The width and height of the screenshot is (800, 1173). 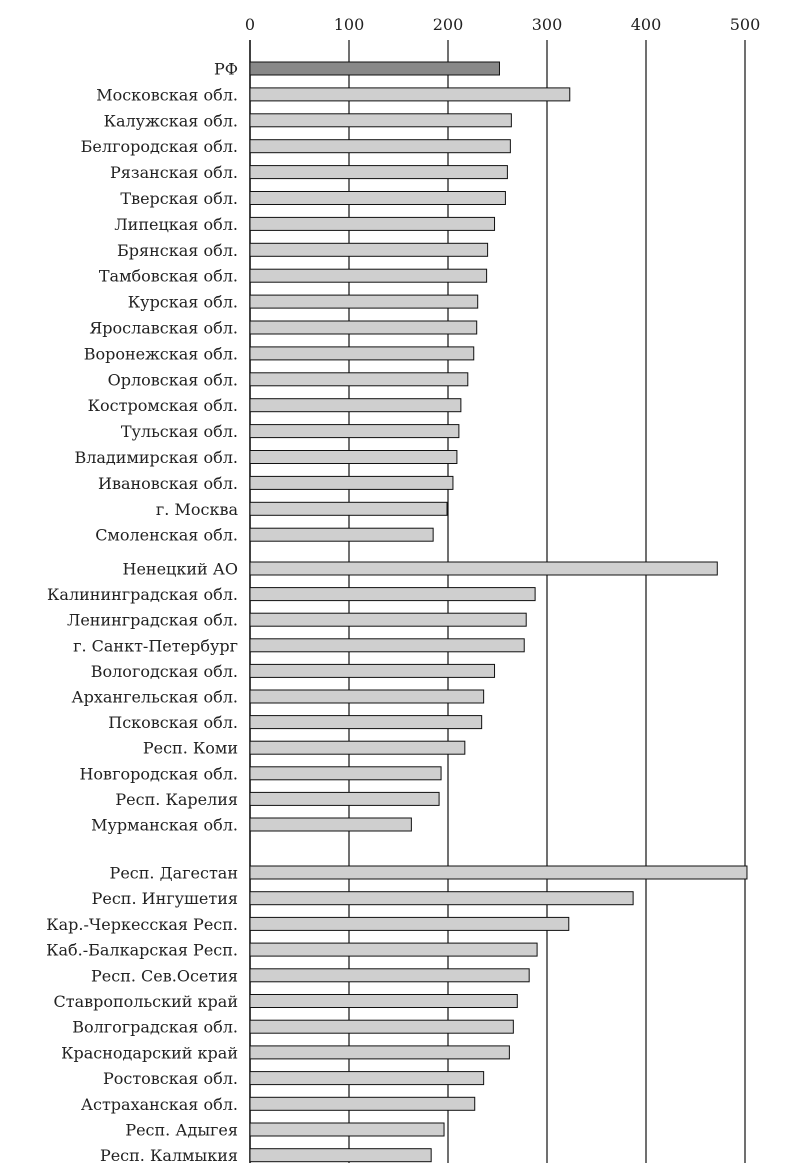 What do you see at coordinates (164, 825) in the screenshot?
I see `category-label: Мурманская обл.` at bounding box center [164, 825].